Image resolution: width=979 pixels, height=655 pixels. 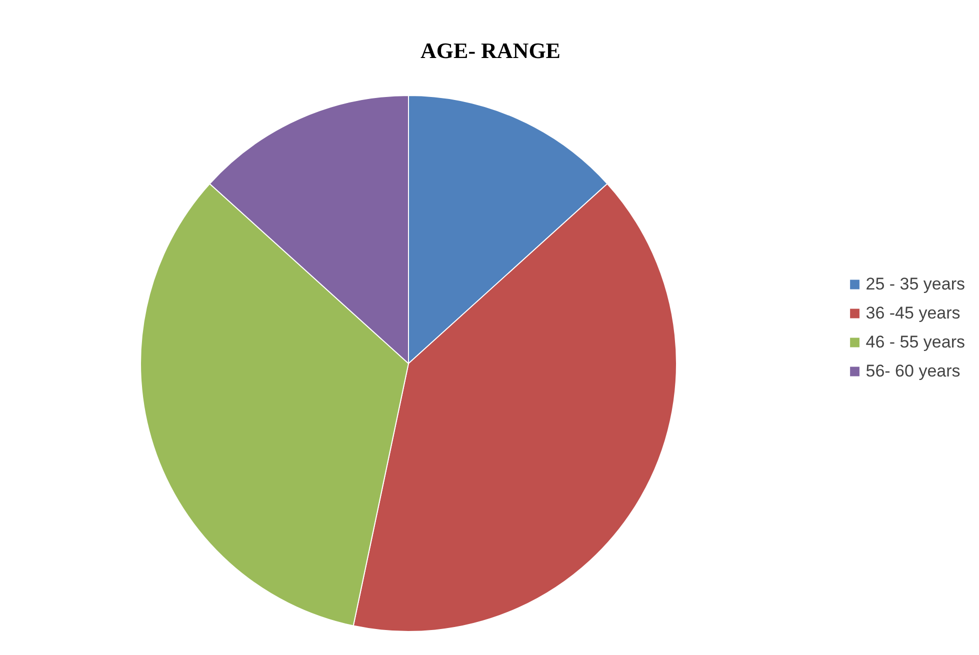 What do you see at coordinates (913, 313) in the screenshot?
I see `legend-label: 36 -45 years` at bounding box center [913, 313].